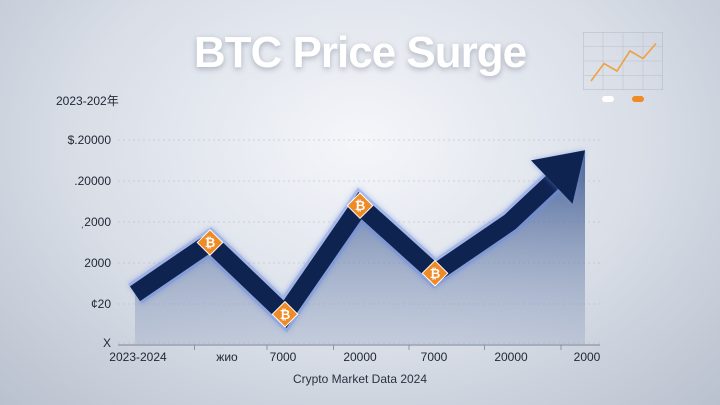  I want to click on legend-swatch-white, so click(608, 99).